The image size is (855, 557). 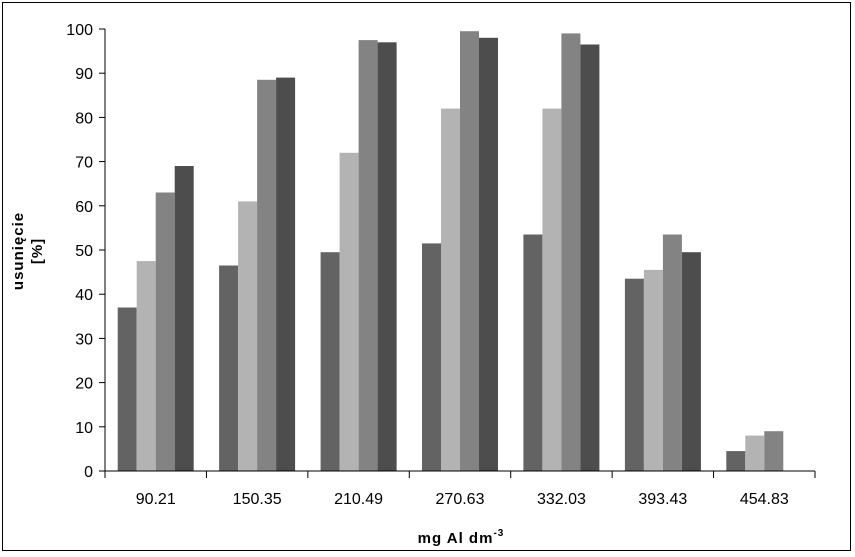 I want to click on bar-210.49-series3, so click(x=368, y=255).